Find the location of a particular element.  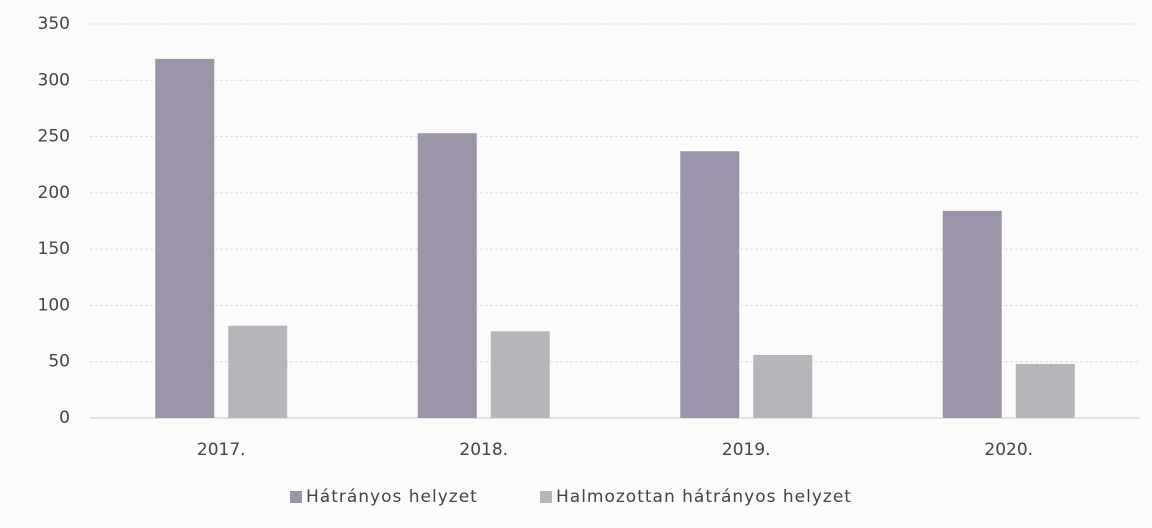

legend-label: Hátrányos helyzet is located at coordinates (392, 497).